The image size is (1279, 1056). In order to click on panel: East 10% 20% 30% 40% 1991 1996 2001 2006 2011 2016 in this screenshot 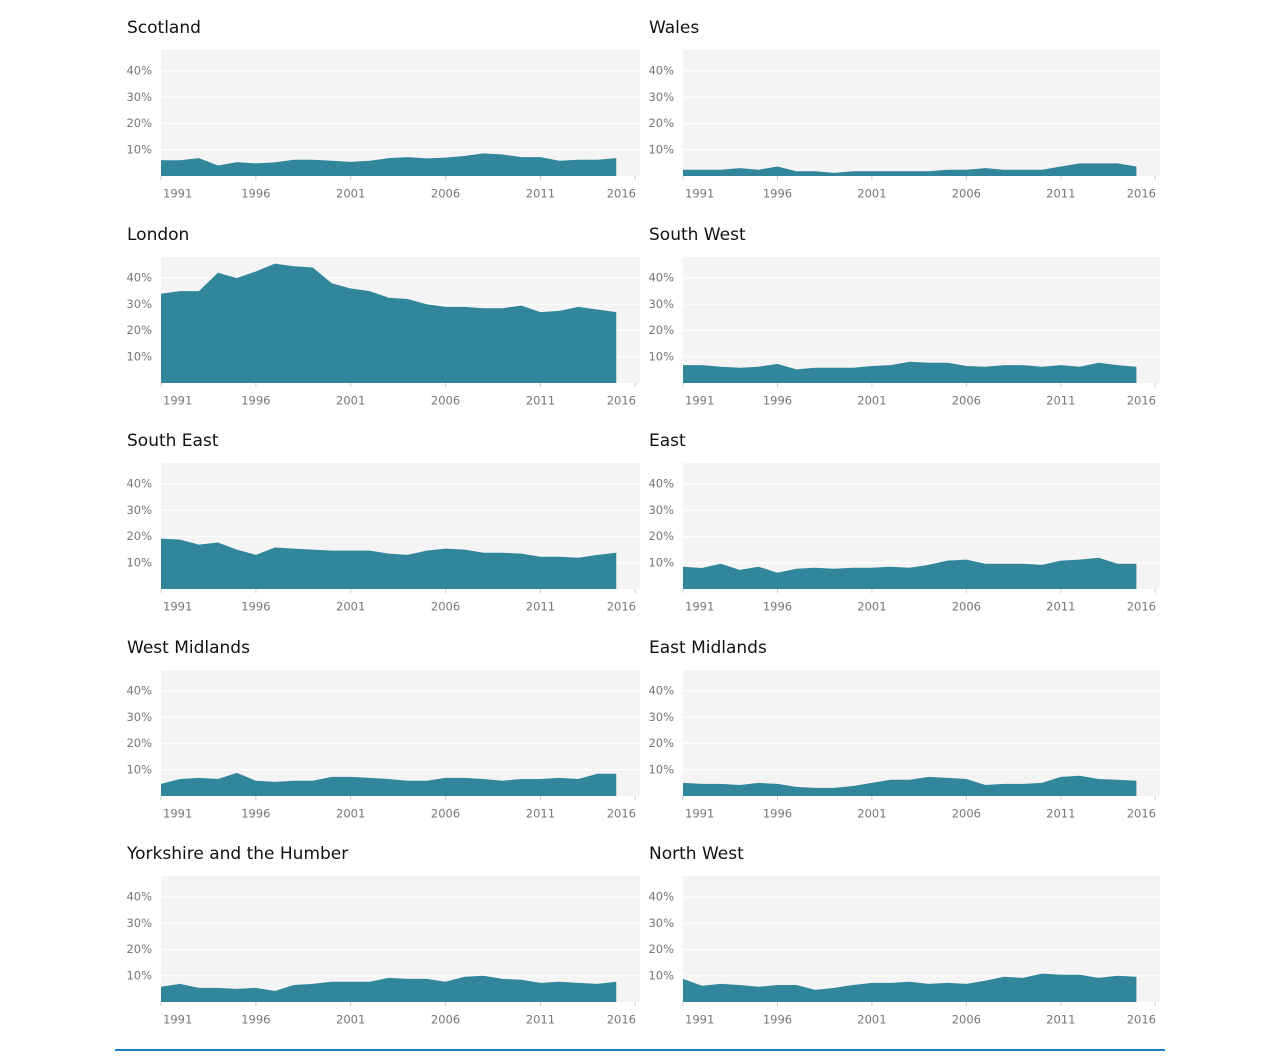, I will do `click(904, 522)`.